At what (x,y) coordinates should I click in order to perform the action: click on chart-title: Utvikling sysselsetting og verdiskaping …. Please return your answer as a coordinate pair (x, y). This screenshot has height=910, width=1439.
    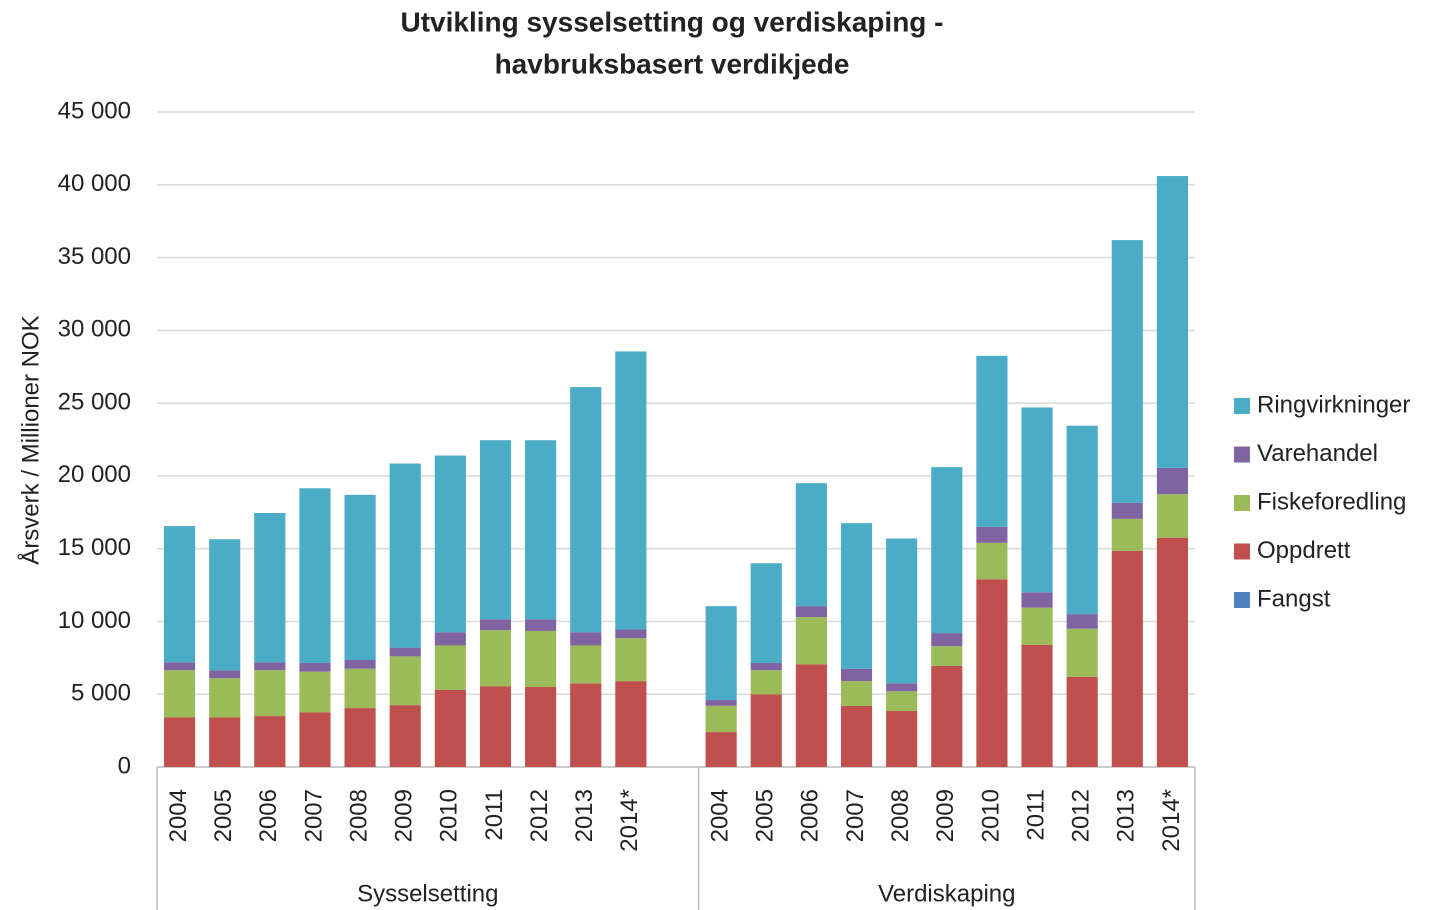
    Looking at the image, I should click on (671, 21).